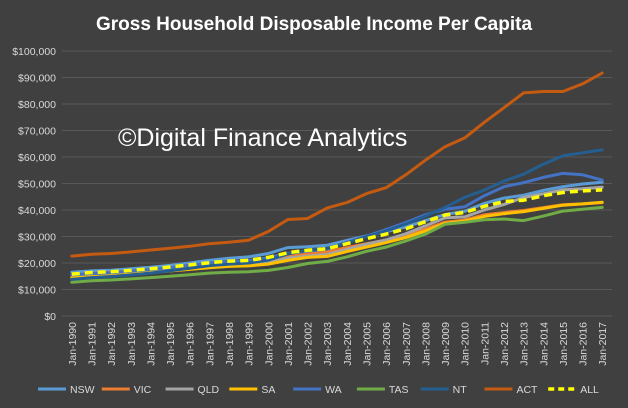  Describe the element at coordinates (171, 344) in the screenshot. I see `x-tick-label: Jan-1995` at that location.